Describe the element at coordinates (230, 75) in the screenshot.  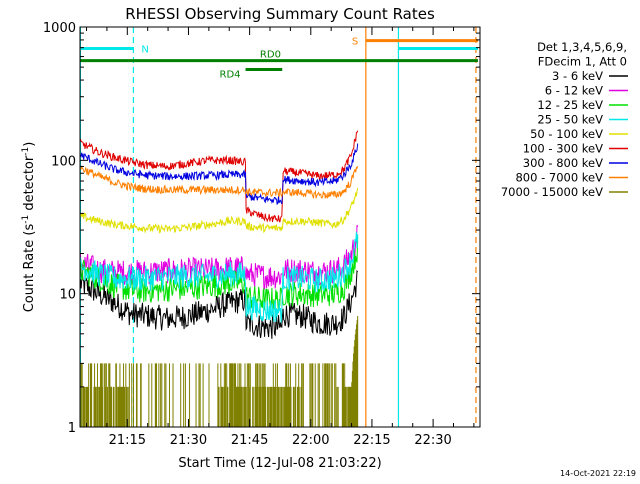
I see `flag-label-rd4: RD4` at that location.